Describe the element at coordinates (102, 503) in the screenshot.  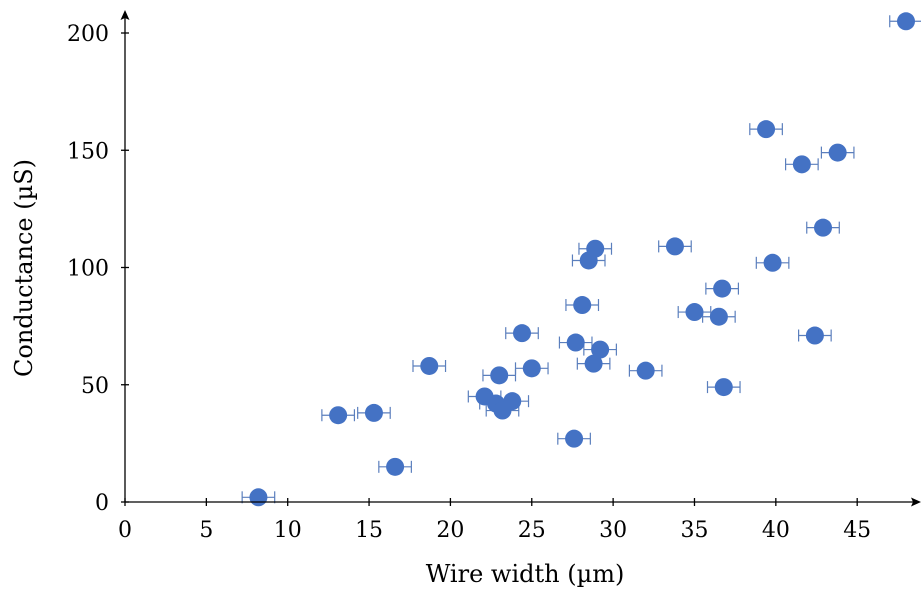
I see `y-tick-label: 0` at that location.